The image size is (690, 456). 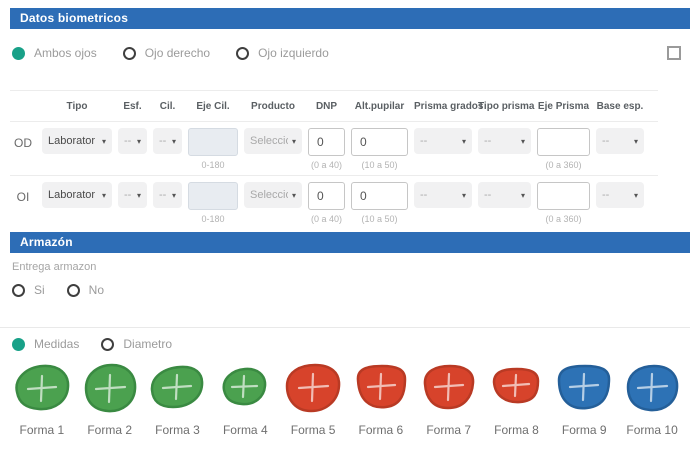 I want to click on shape-forma-10: Forma 10, so click(x=652, y=398).